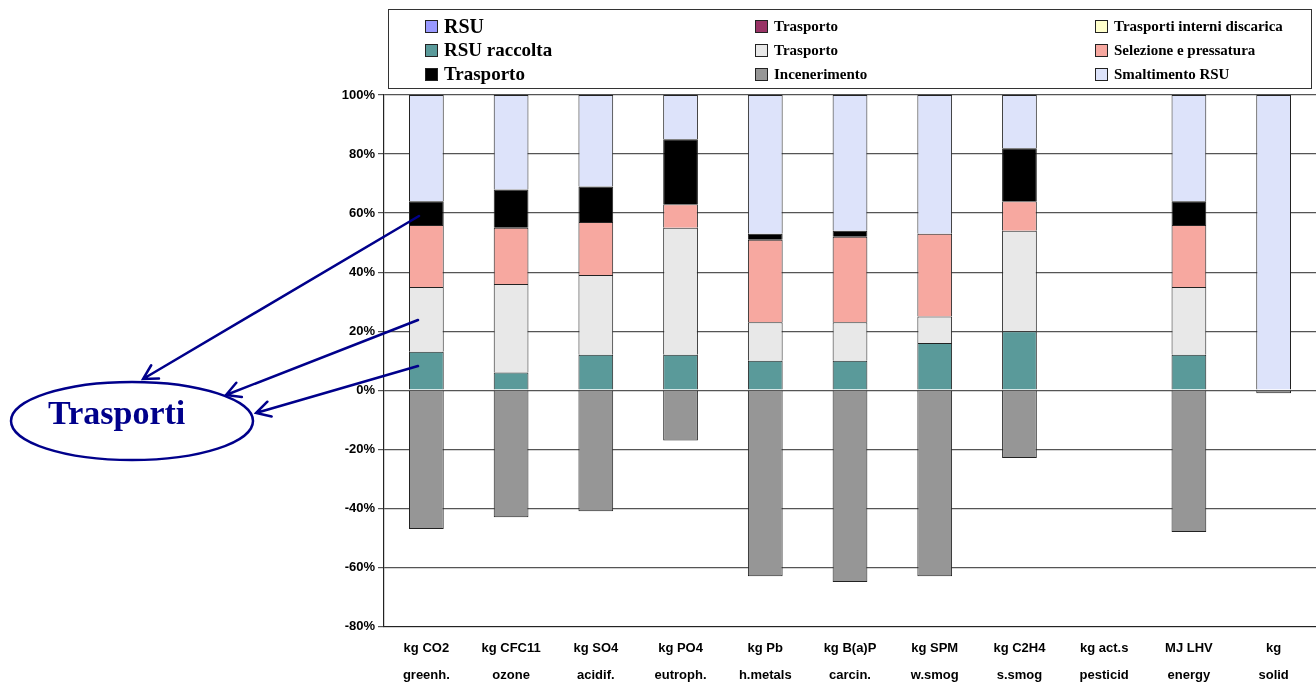 The image size is (1316, 699). I want to click on x-tick-label: kg SO4 acidif., so click(596, 660).